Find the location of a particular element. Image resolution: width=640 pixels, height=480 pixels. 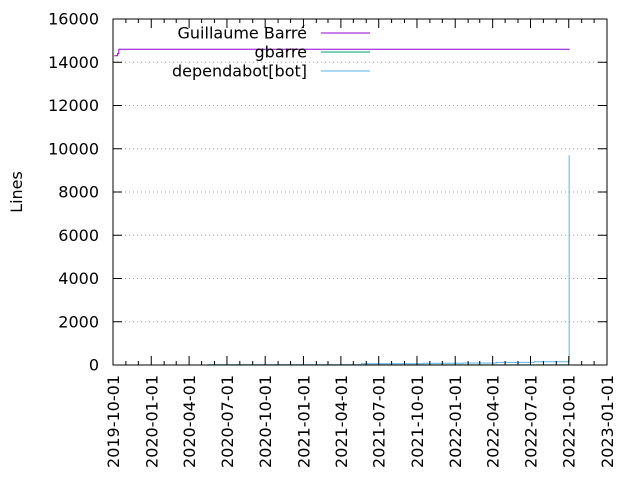

y-tick-label: 6000 is located at coordinates (78, 235).